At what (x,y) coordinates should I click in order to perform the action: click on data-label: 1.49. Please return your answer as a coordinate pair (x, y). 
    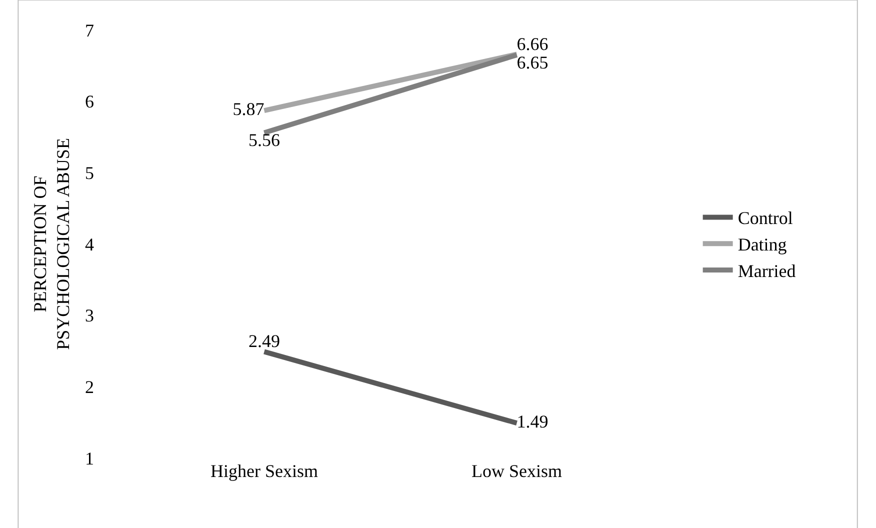
    Looking at the image, I should click on (532, 422).